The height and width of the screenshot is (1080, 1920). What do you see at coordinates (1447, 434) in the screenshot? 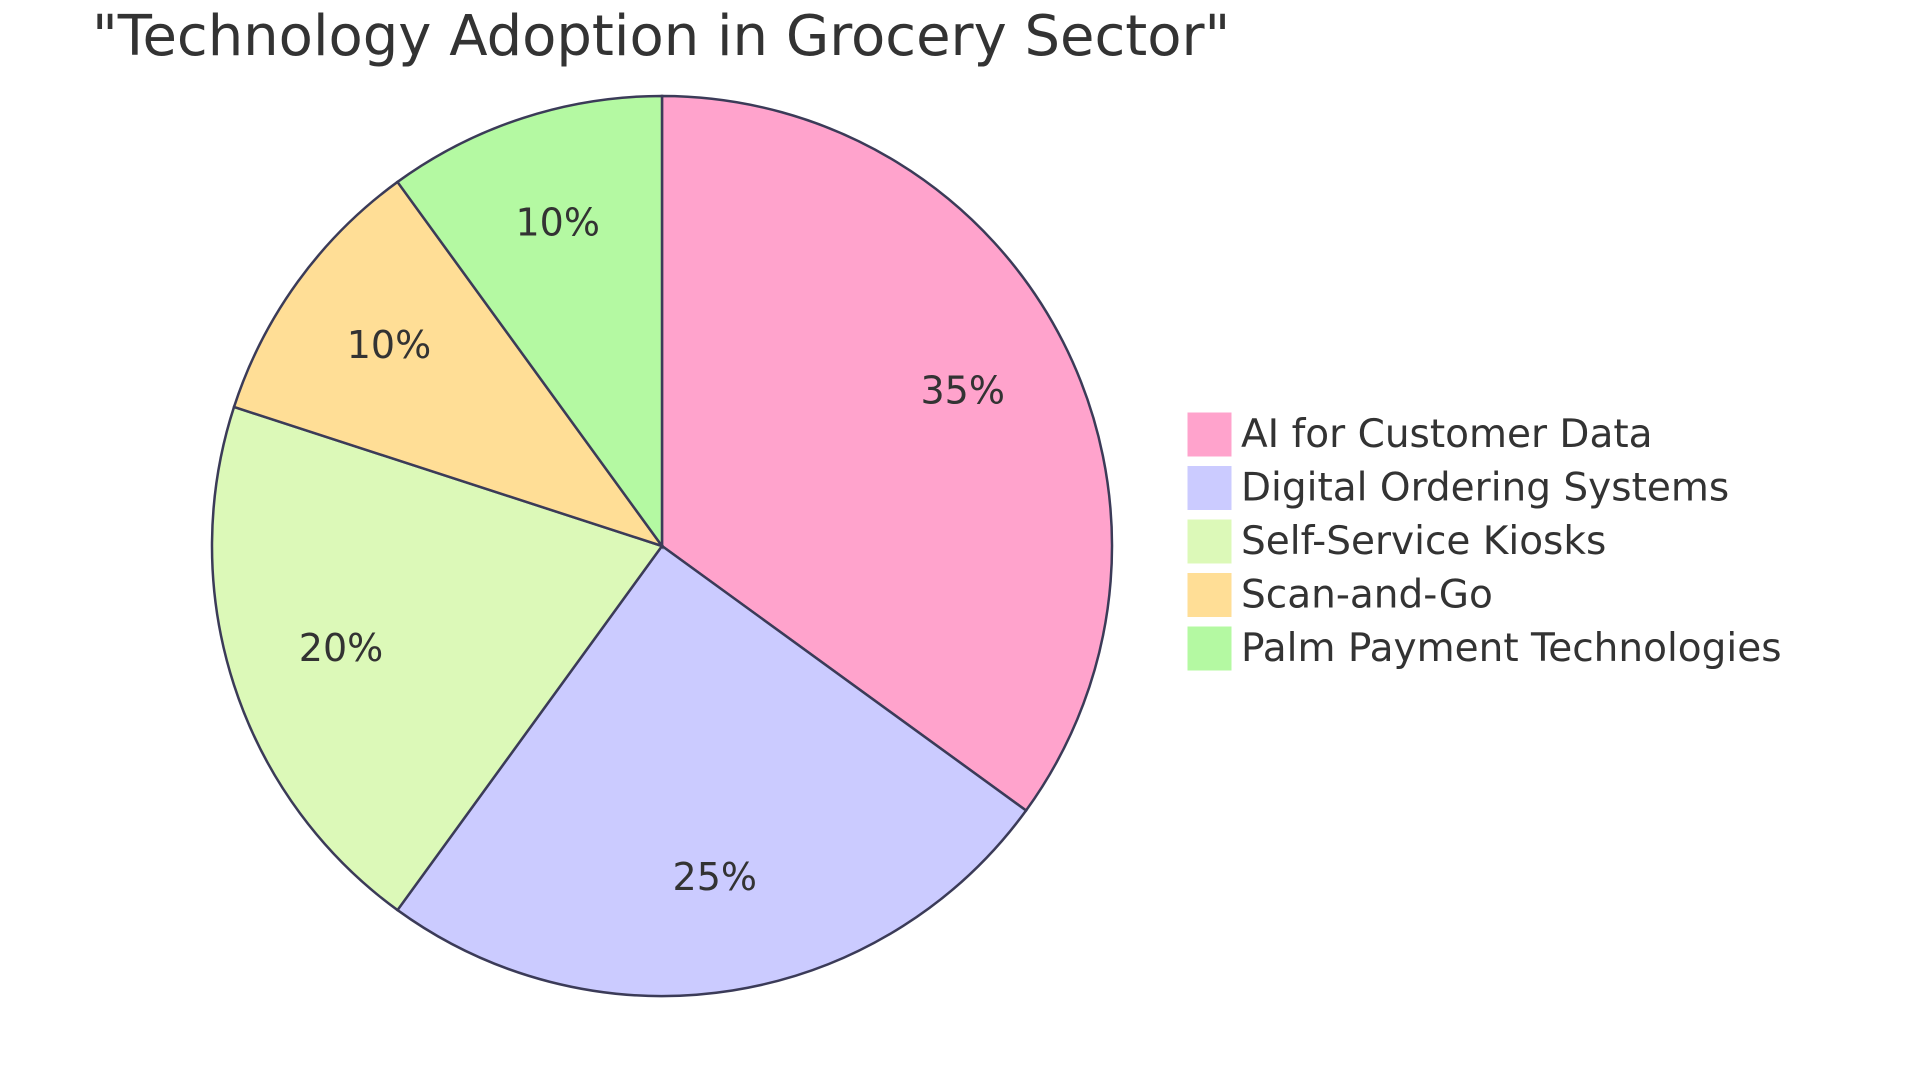
I see `legend-label: AI for Customer Data` at bounding box center [1447, 434].